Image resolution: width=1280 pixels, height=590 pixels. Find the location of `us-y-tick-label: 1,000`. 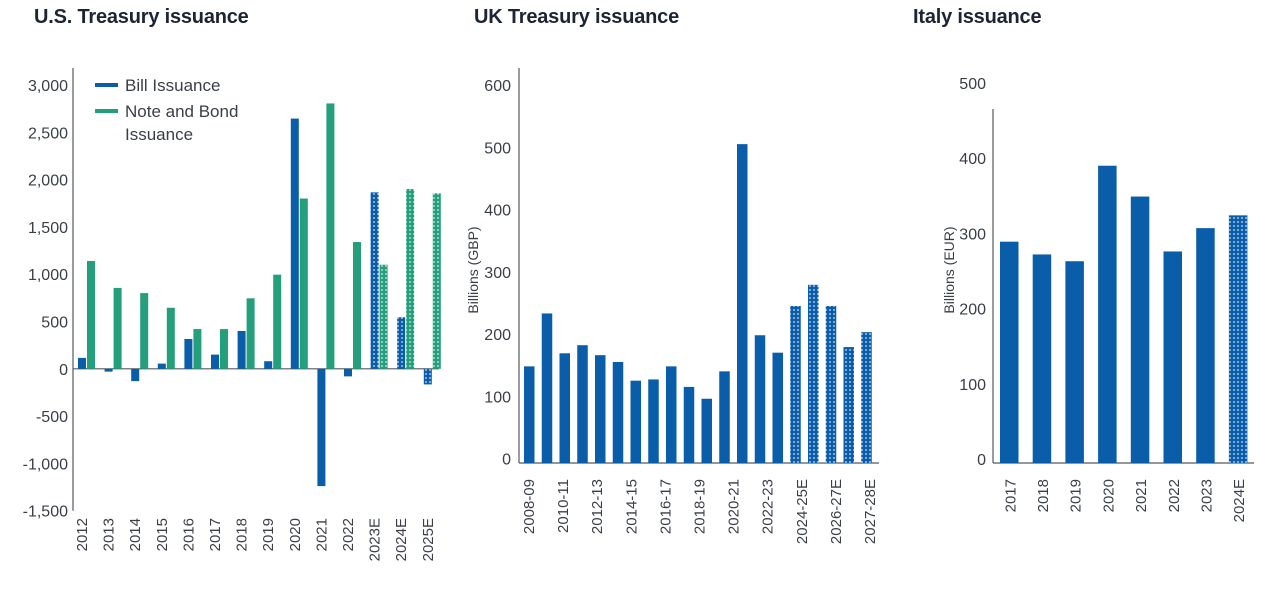

us-y-tick-label: 1,000 is located at coordinates (48, 275).